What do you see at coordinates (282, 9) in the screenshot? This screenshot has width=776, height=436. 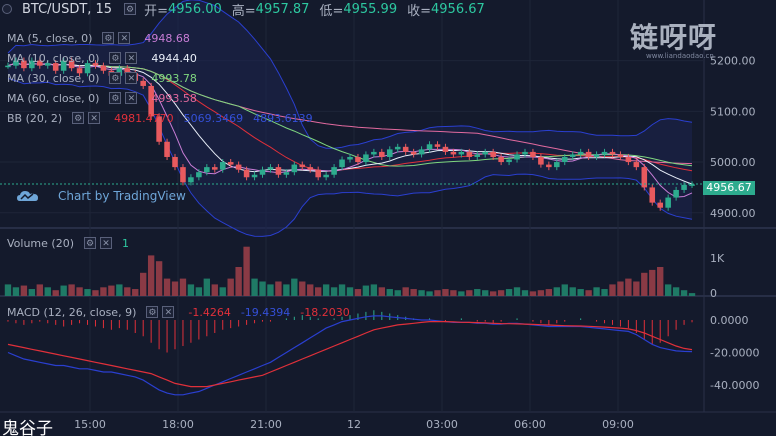 I see `high-value: 4957.87` at bounding box center [282, 9].